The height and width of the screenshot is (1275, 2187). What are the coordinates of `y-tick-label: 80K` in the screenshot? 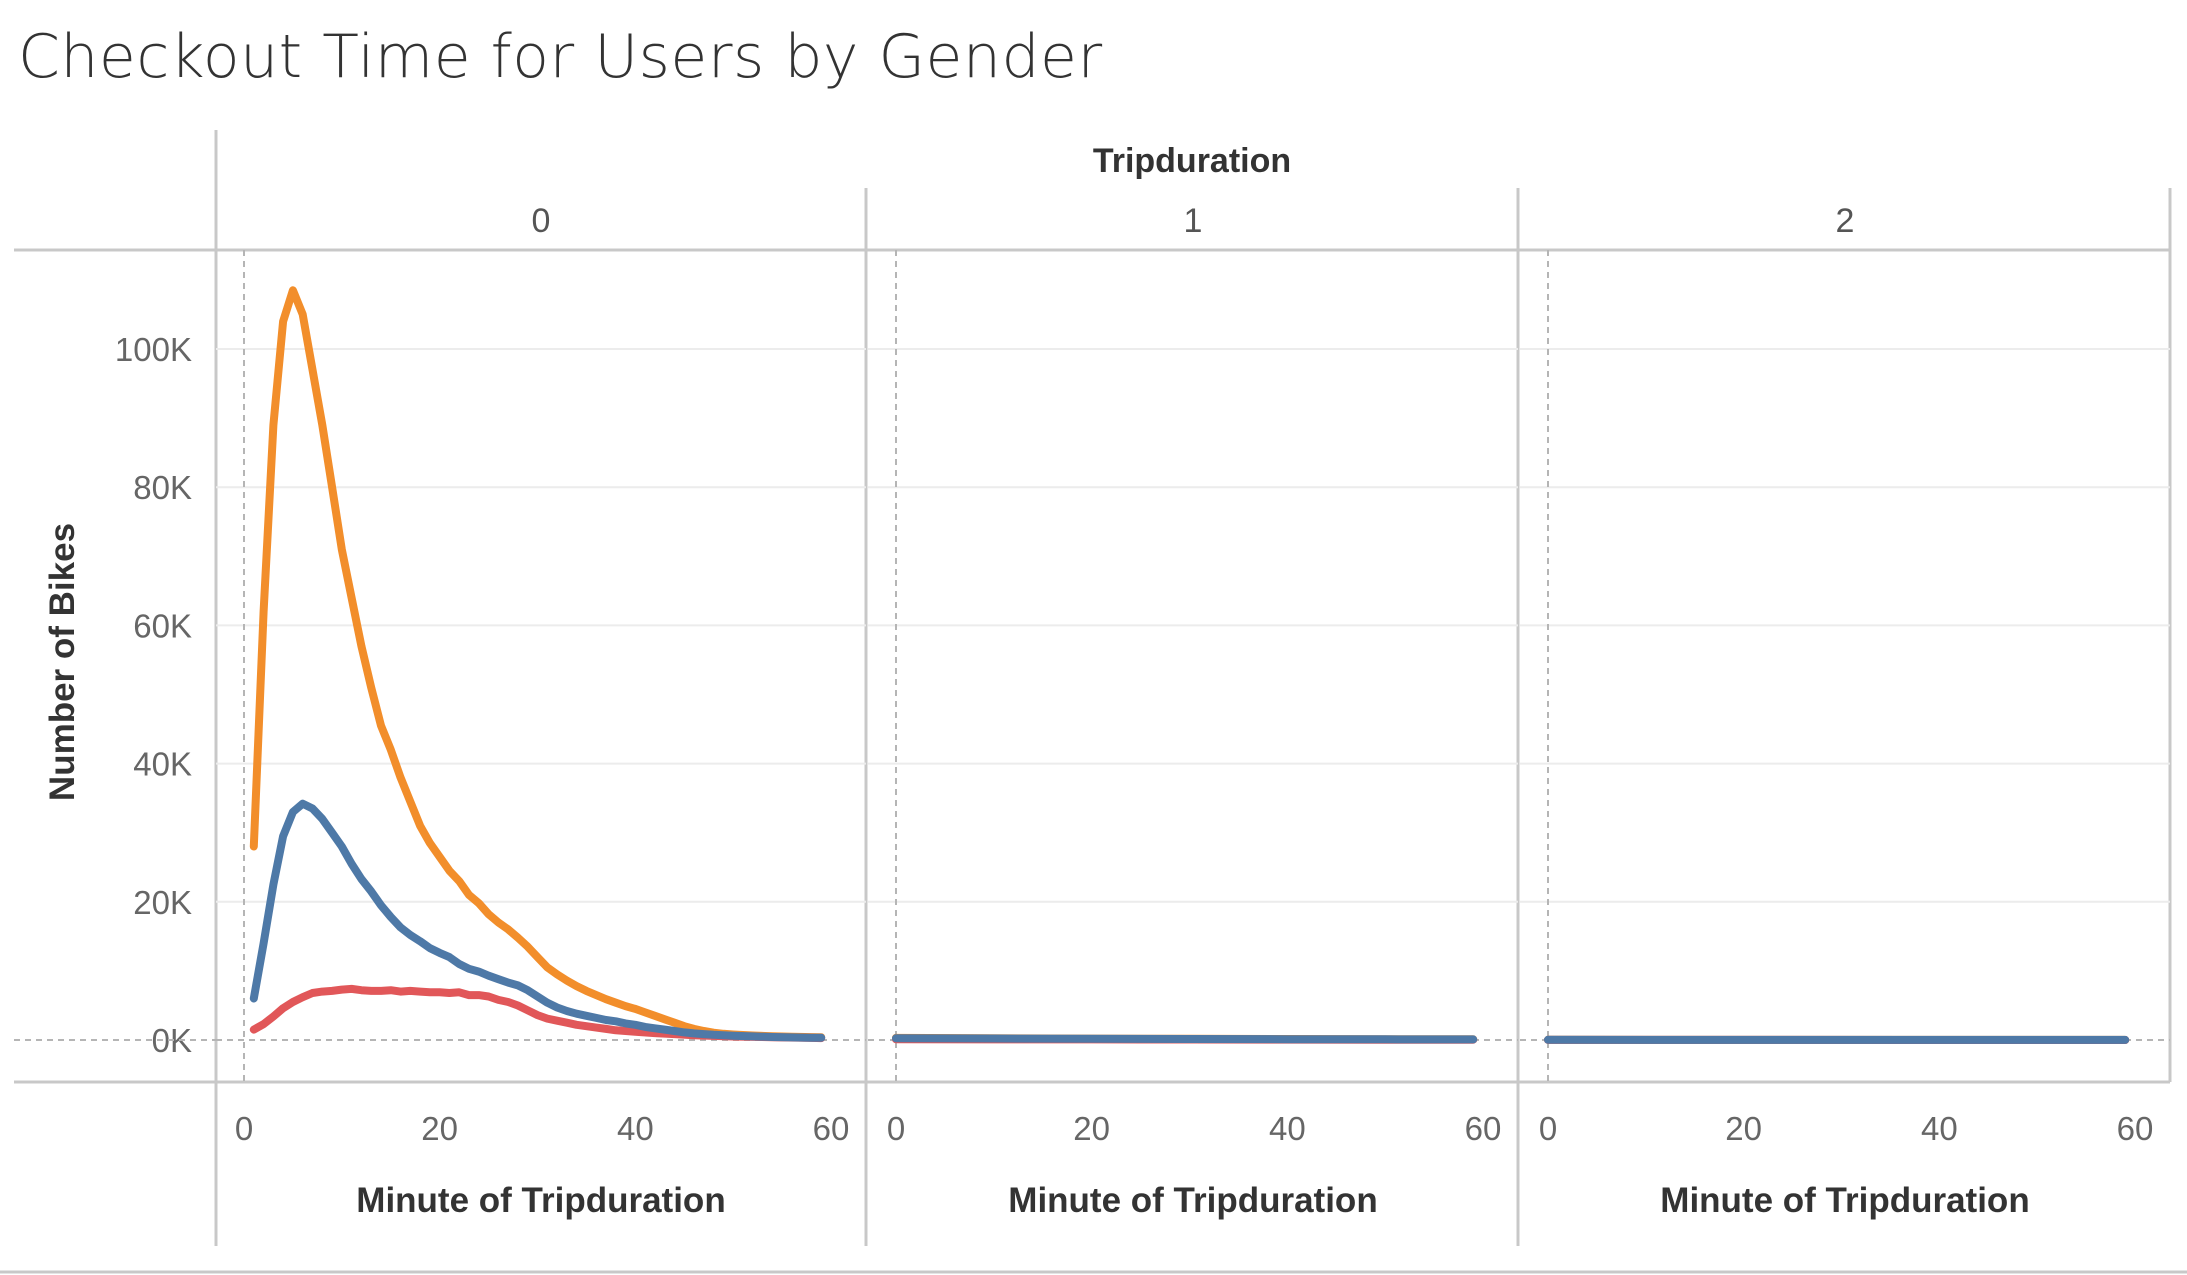 It's located at (162, 487).